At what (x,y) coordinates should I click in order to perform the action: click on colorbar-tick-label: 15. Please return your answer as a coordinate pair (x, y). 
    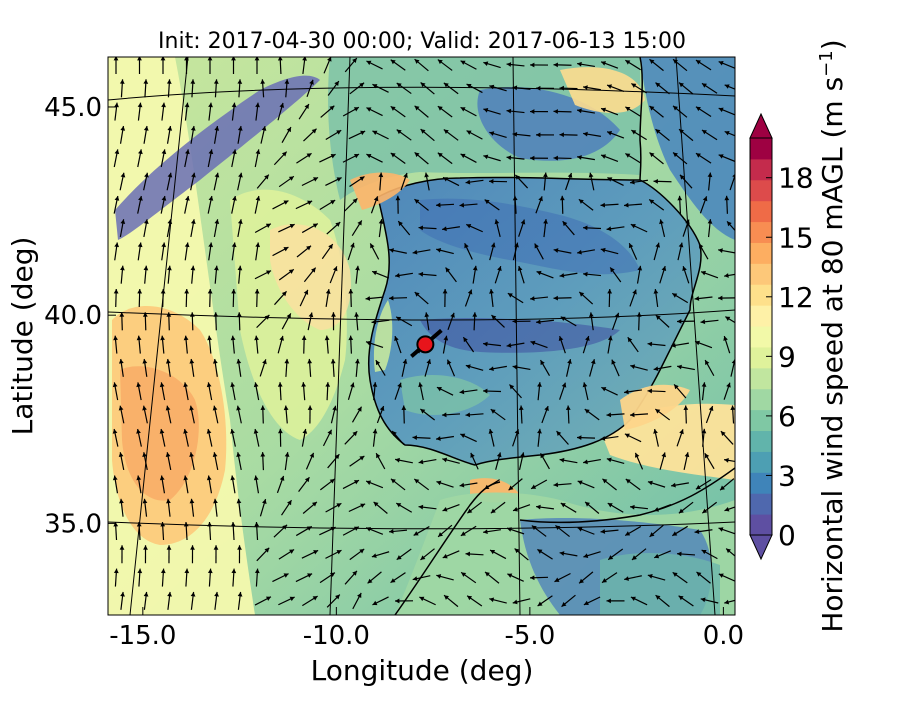
    Looking at the image, I should click on (796, 237).